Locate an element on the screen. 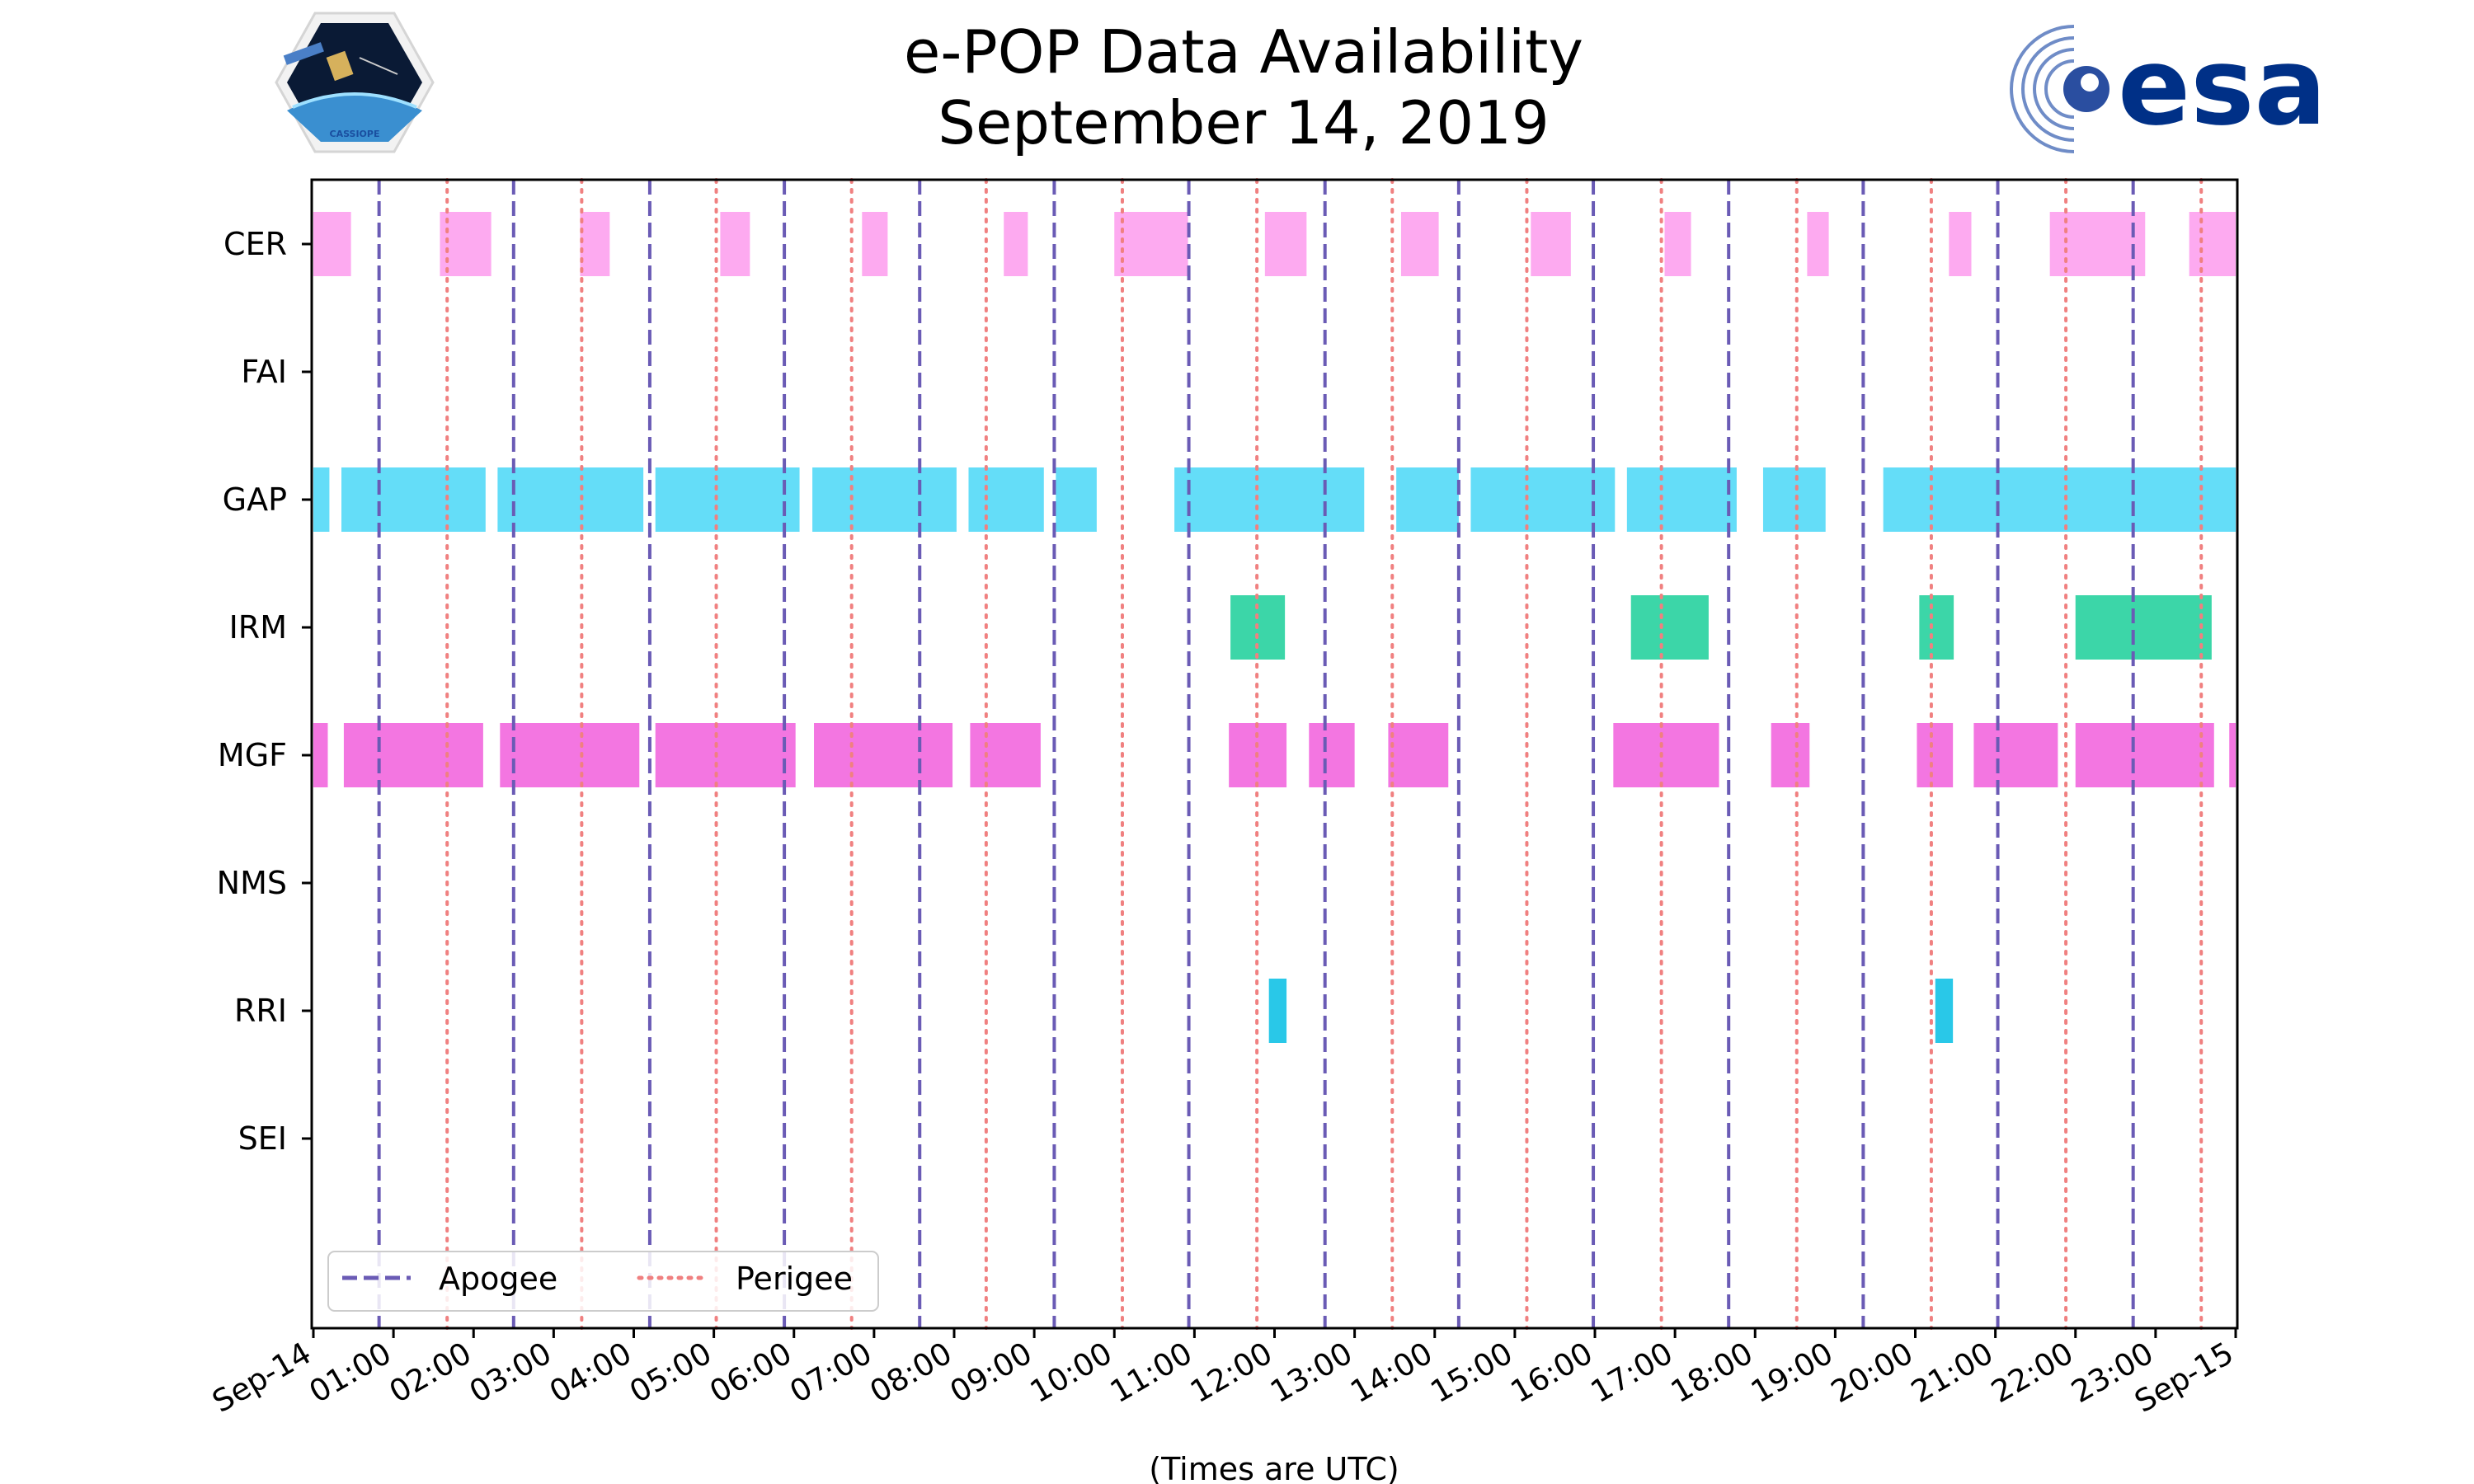 The width and height of the screenshot is (2474, 1484). cassiope-logo: CASSIOPE is located at coordinates (355, 82).